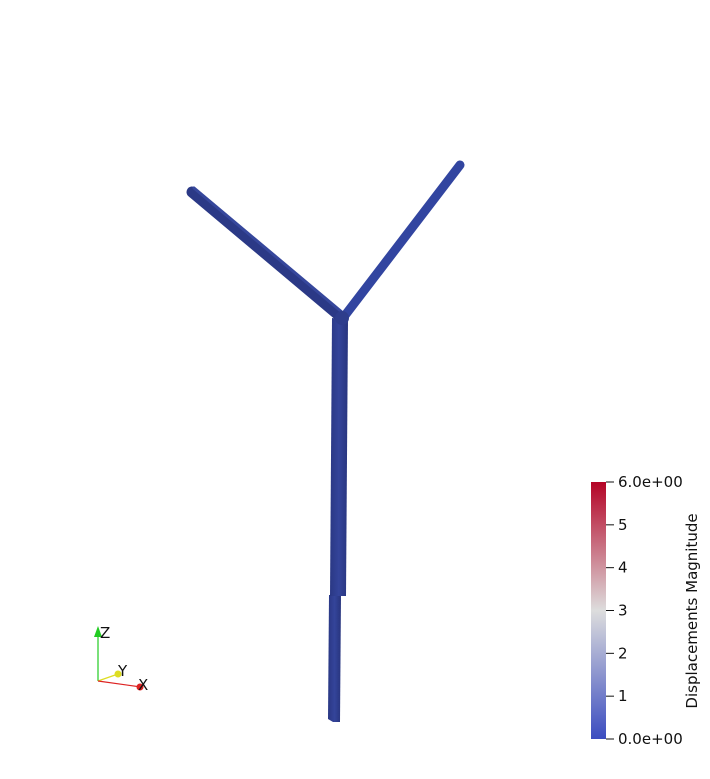  Describe the element at coordinates (119, 684) in the screenshot. I see `x-axis-line` at that location.